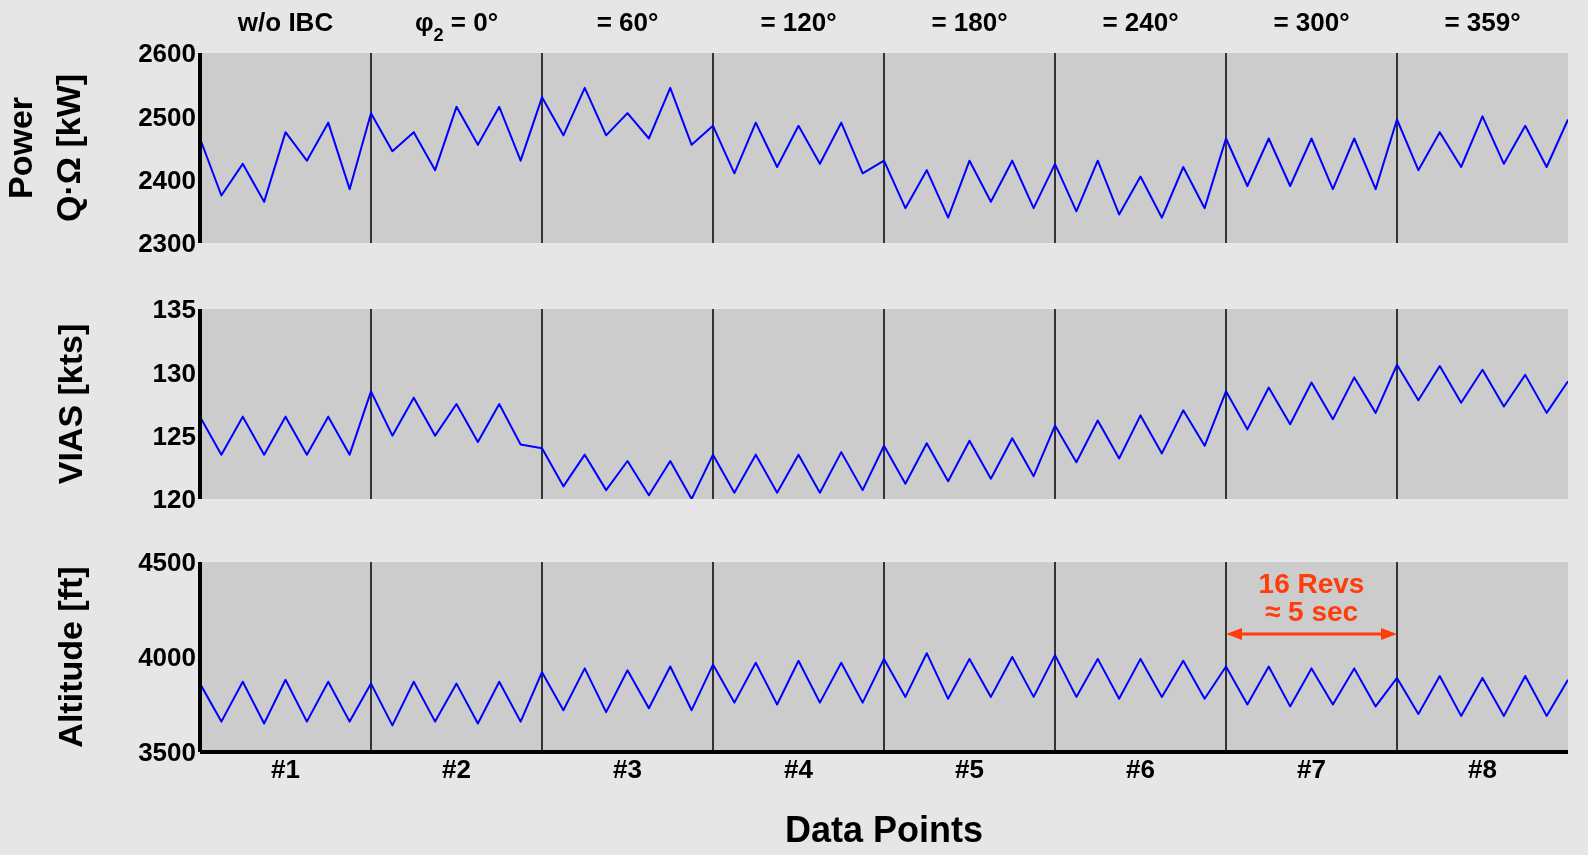 The width and height of the screenshot is (1588, 855). Describe the element at coordinates (167, 657) in the screenshot. I see `y-tick-label: 4000` at that location.